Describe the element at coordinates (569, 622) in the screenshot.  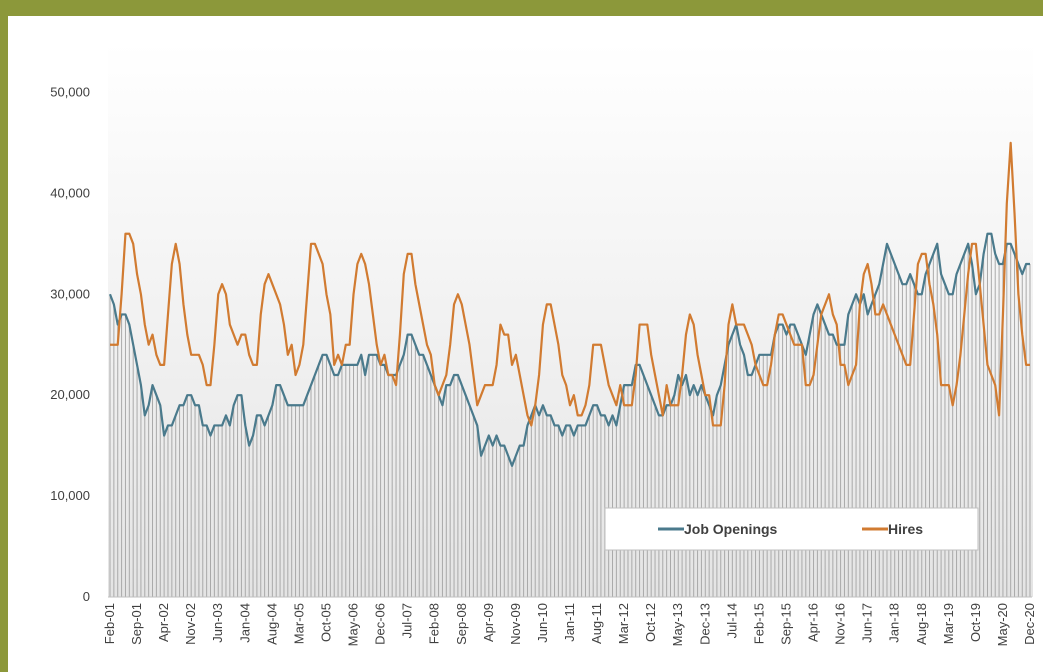
I see `x-tick-label: Jan-11` at that location.